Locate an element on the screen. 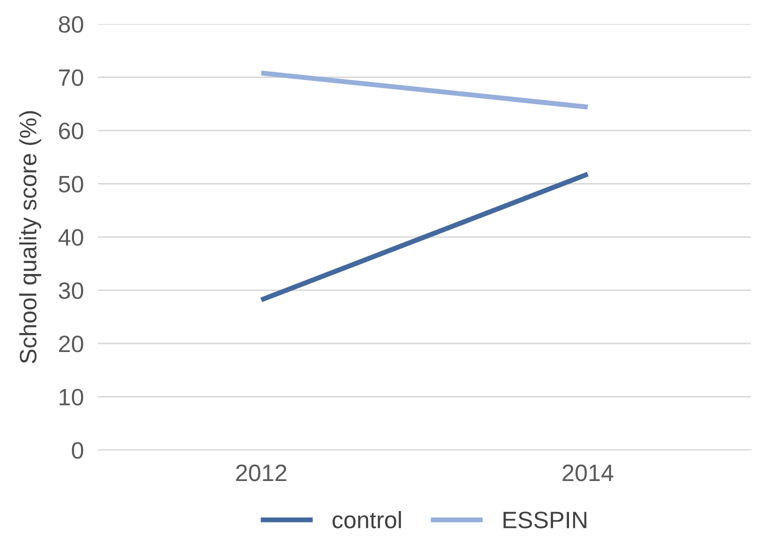  y-tick-label: 40 is located at coordinates (71, 237).